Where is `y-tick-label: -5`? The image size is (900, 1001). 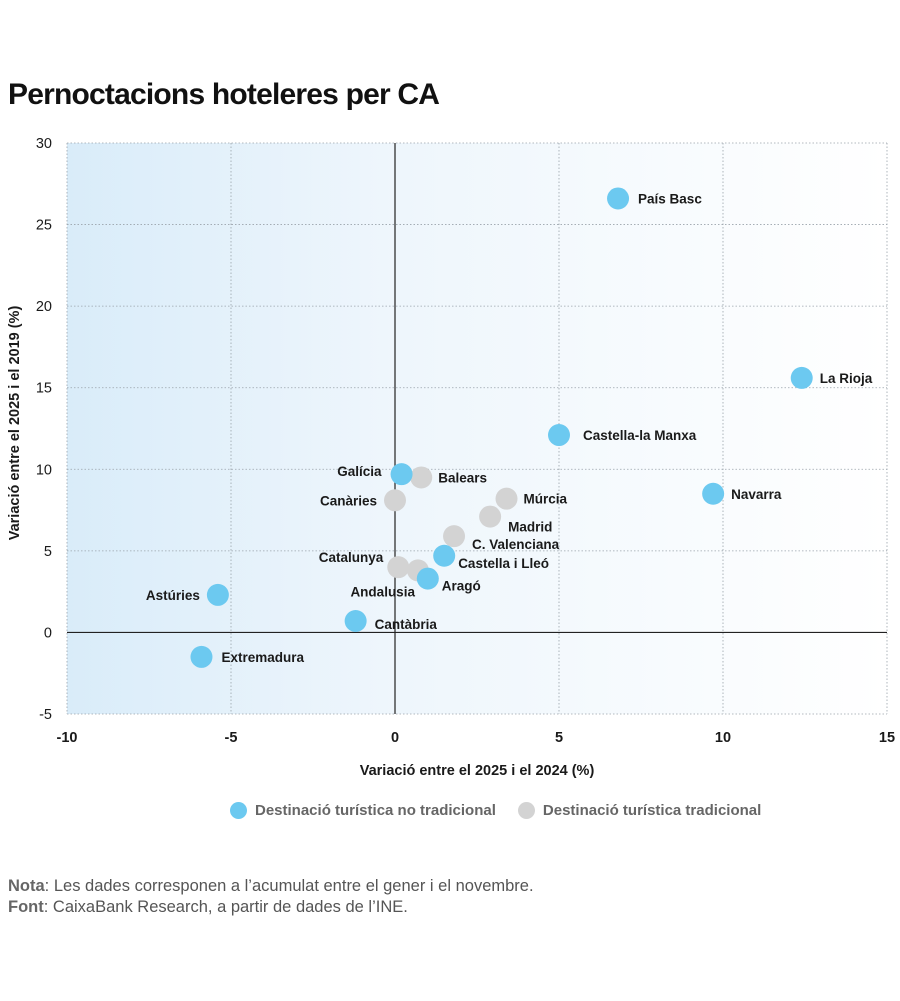
y-tick-label: -5 is located at coordinates (45, 715).